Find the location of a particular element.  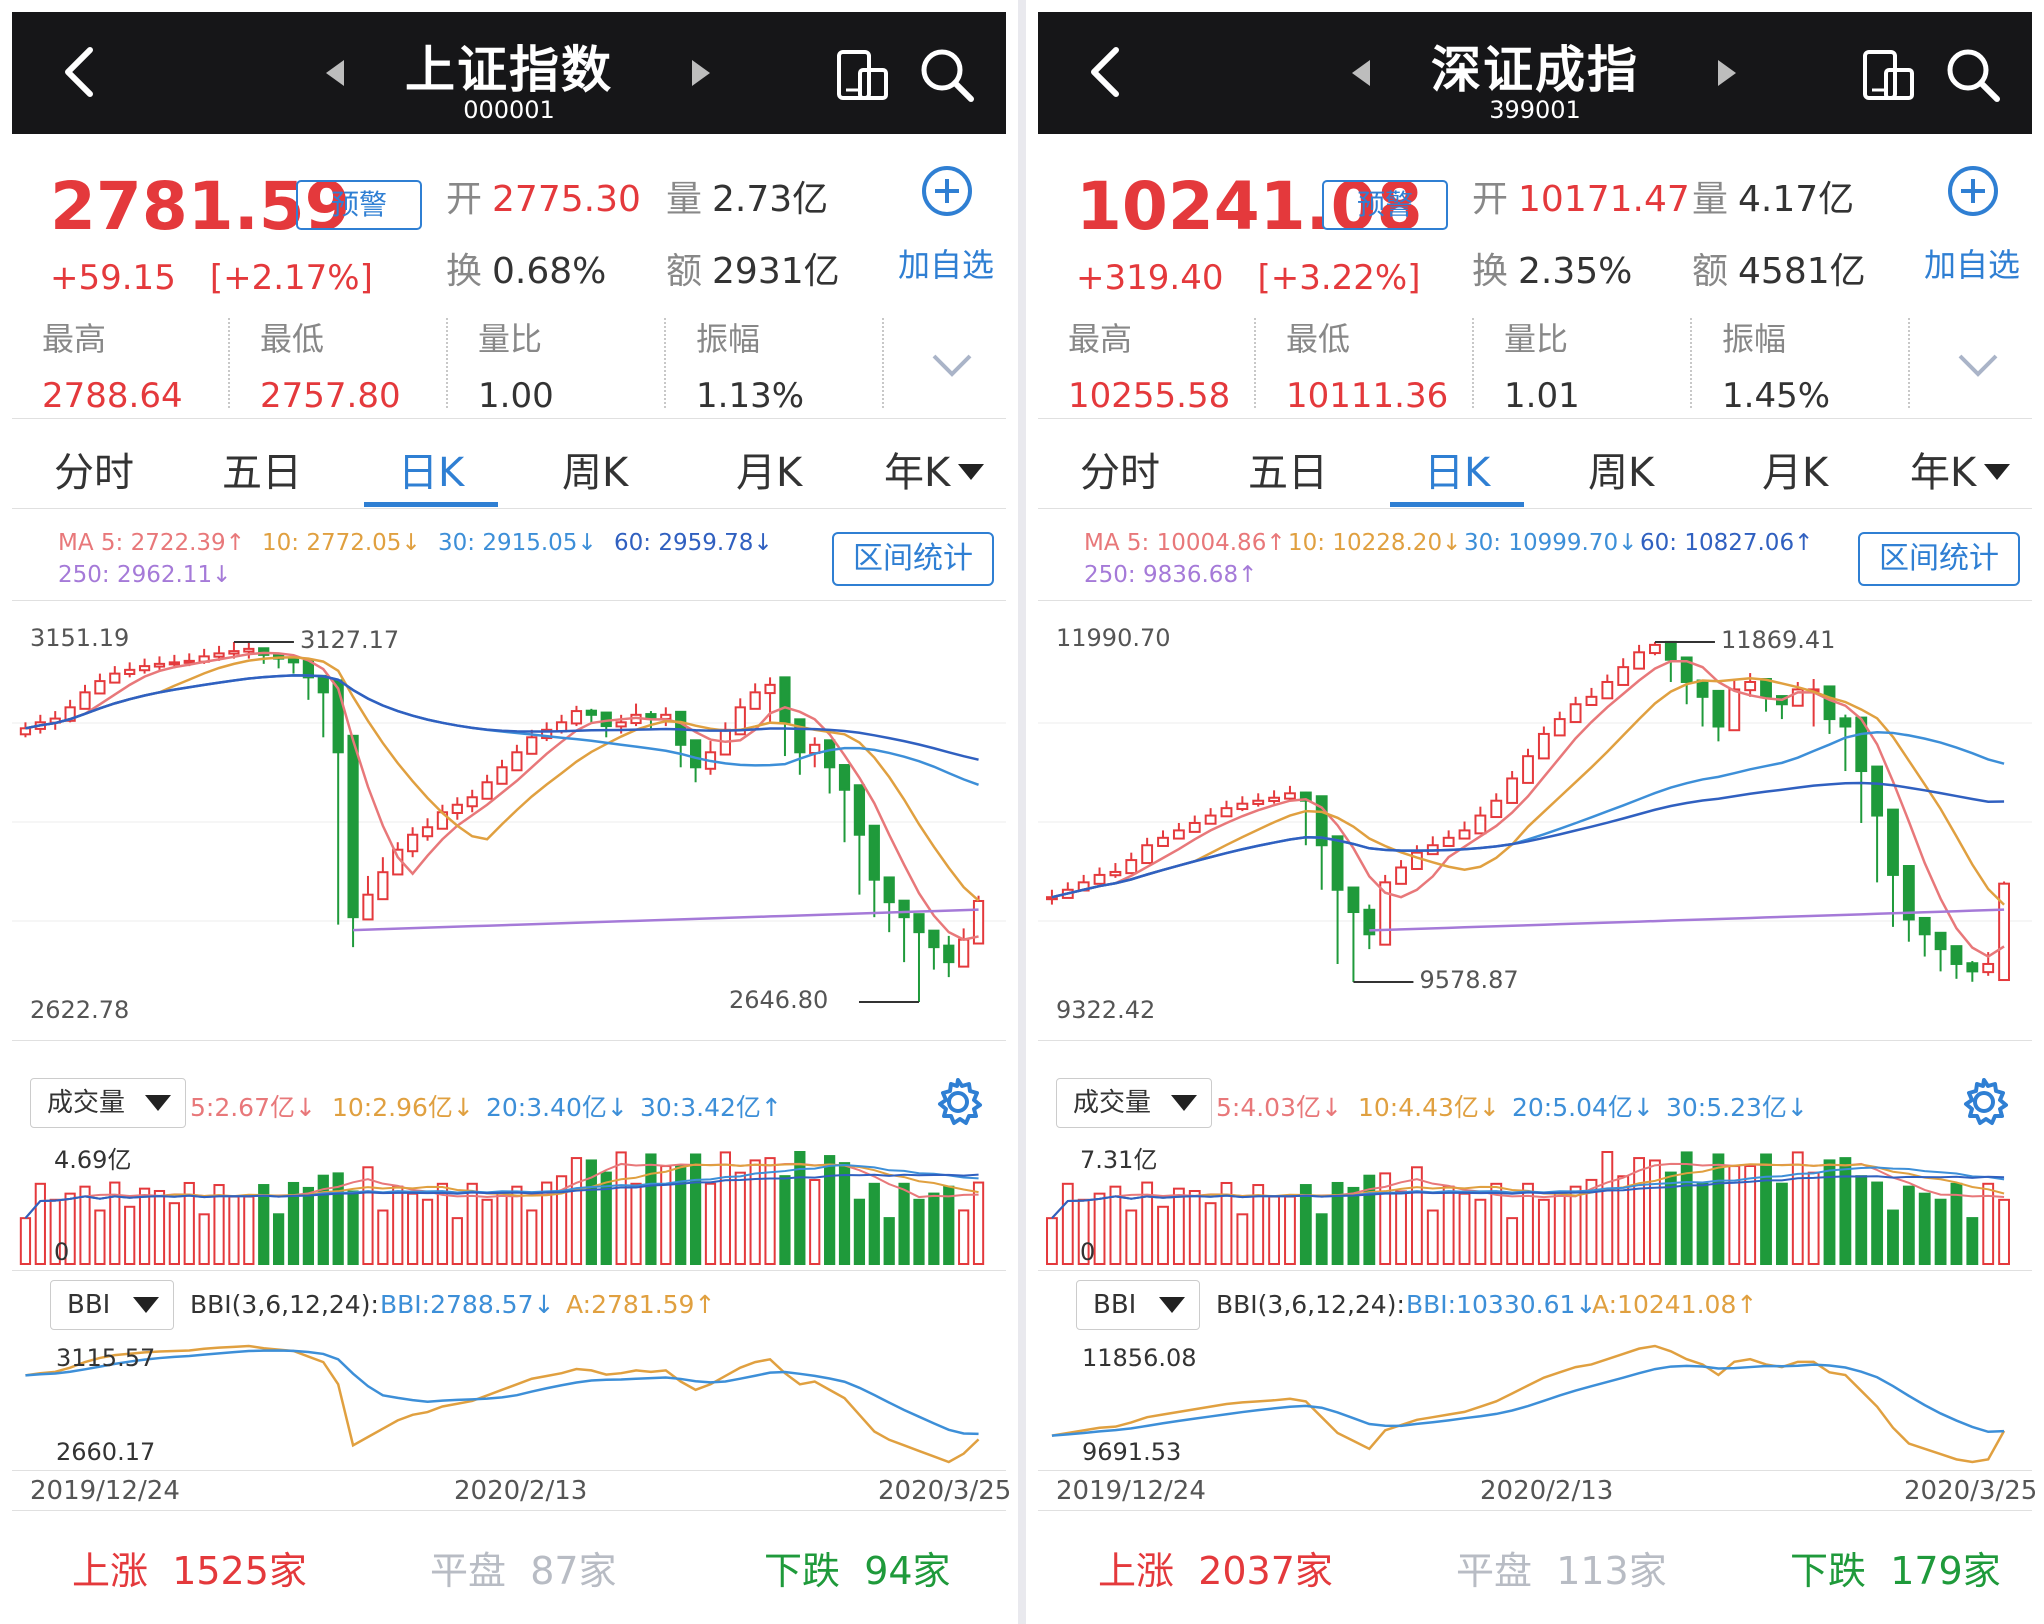

volume-ratio-label: 量比 is located at coordinates (1536, 339).